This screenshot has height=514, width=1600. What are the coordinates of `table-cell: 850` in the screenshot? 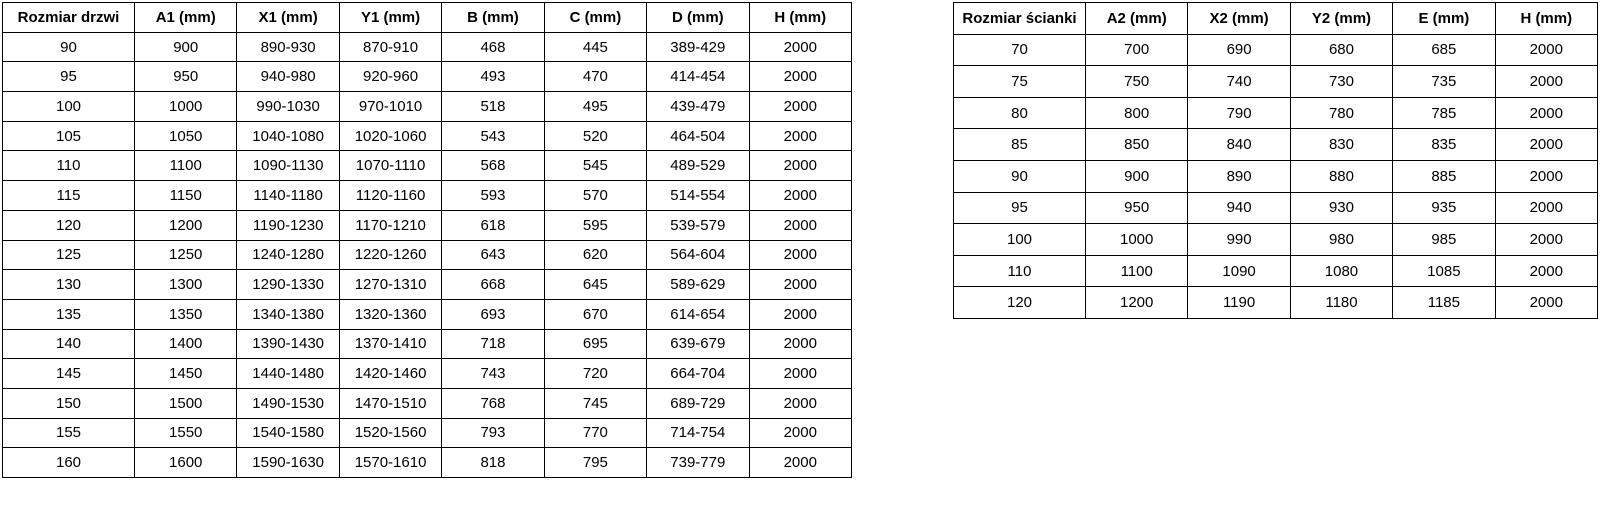 It's located at (1136, 144).